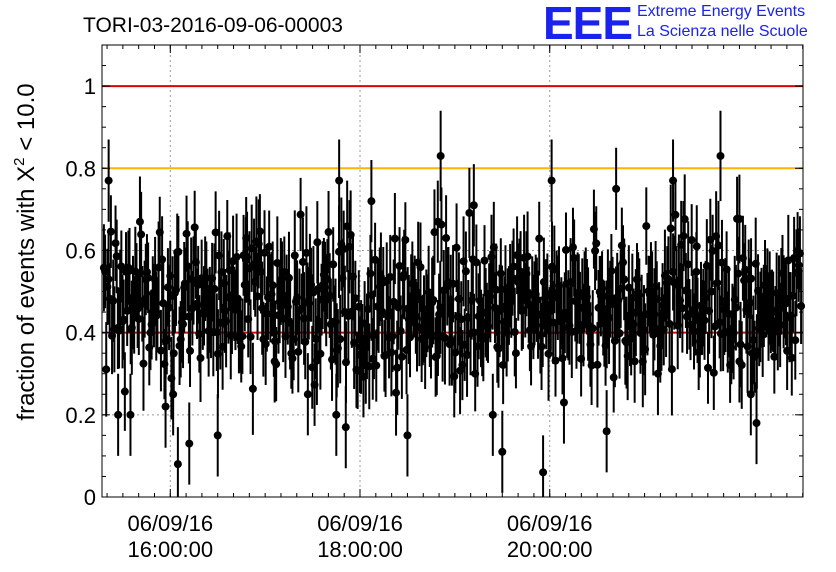 Image resolution: width=836 pixels, height=572 pixels. I want to click on logo-subtitle-line2: La Scienza nelle Scuole, so click(722, 31).